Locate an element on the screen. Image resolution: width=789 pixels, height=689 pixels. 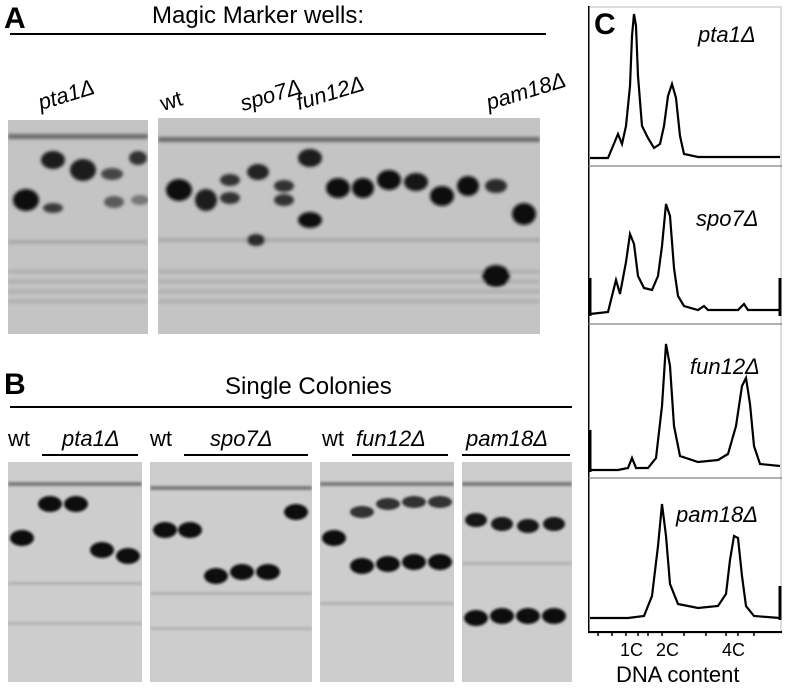
x-tick-1c: 1C is located at coordinates (632, 650).